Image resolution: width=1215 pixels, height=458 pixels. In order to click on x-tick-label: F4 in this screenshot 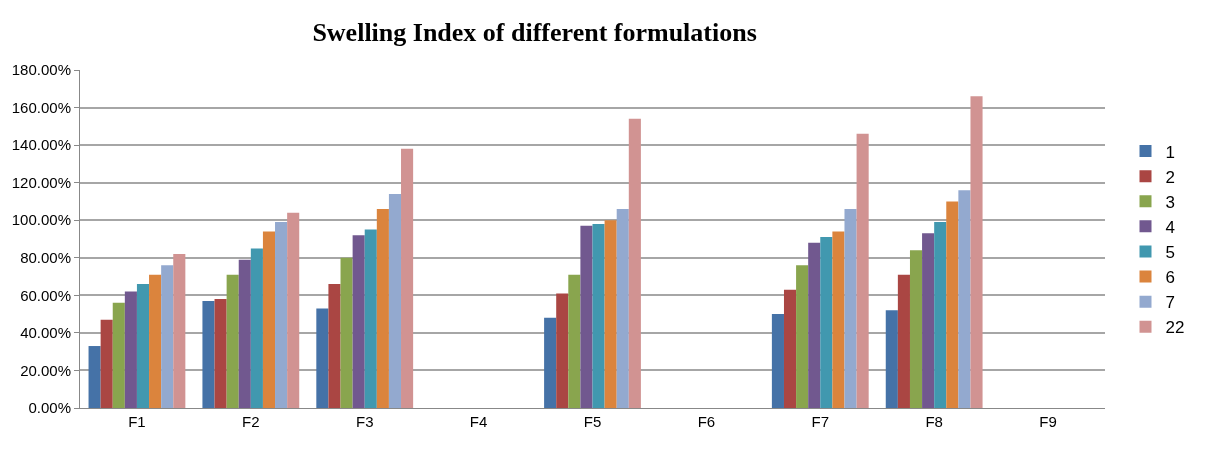, I will do `click(478, 421)`.